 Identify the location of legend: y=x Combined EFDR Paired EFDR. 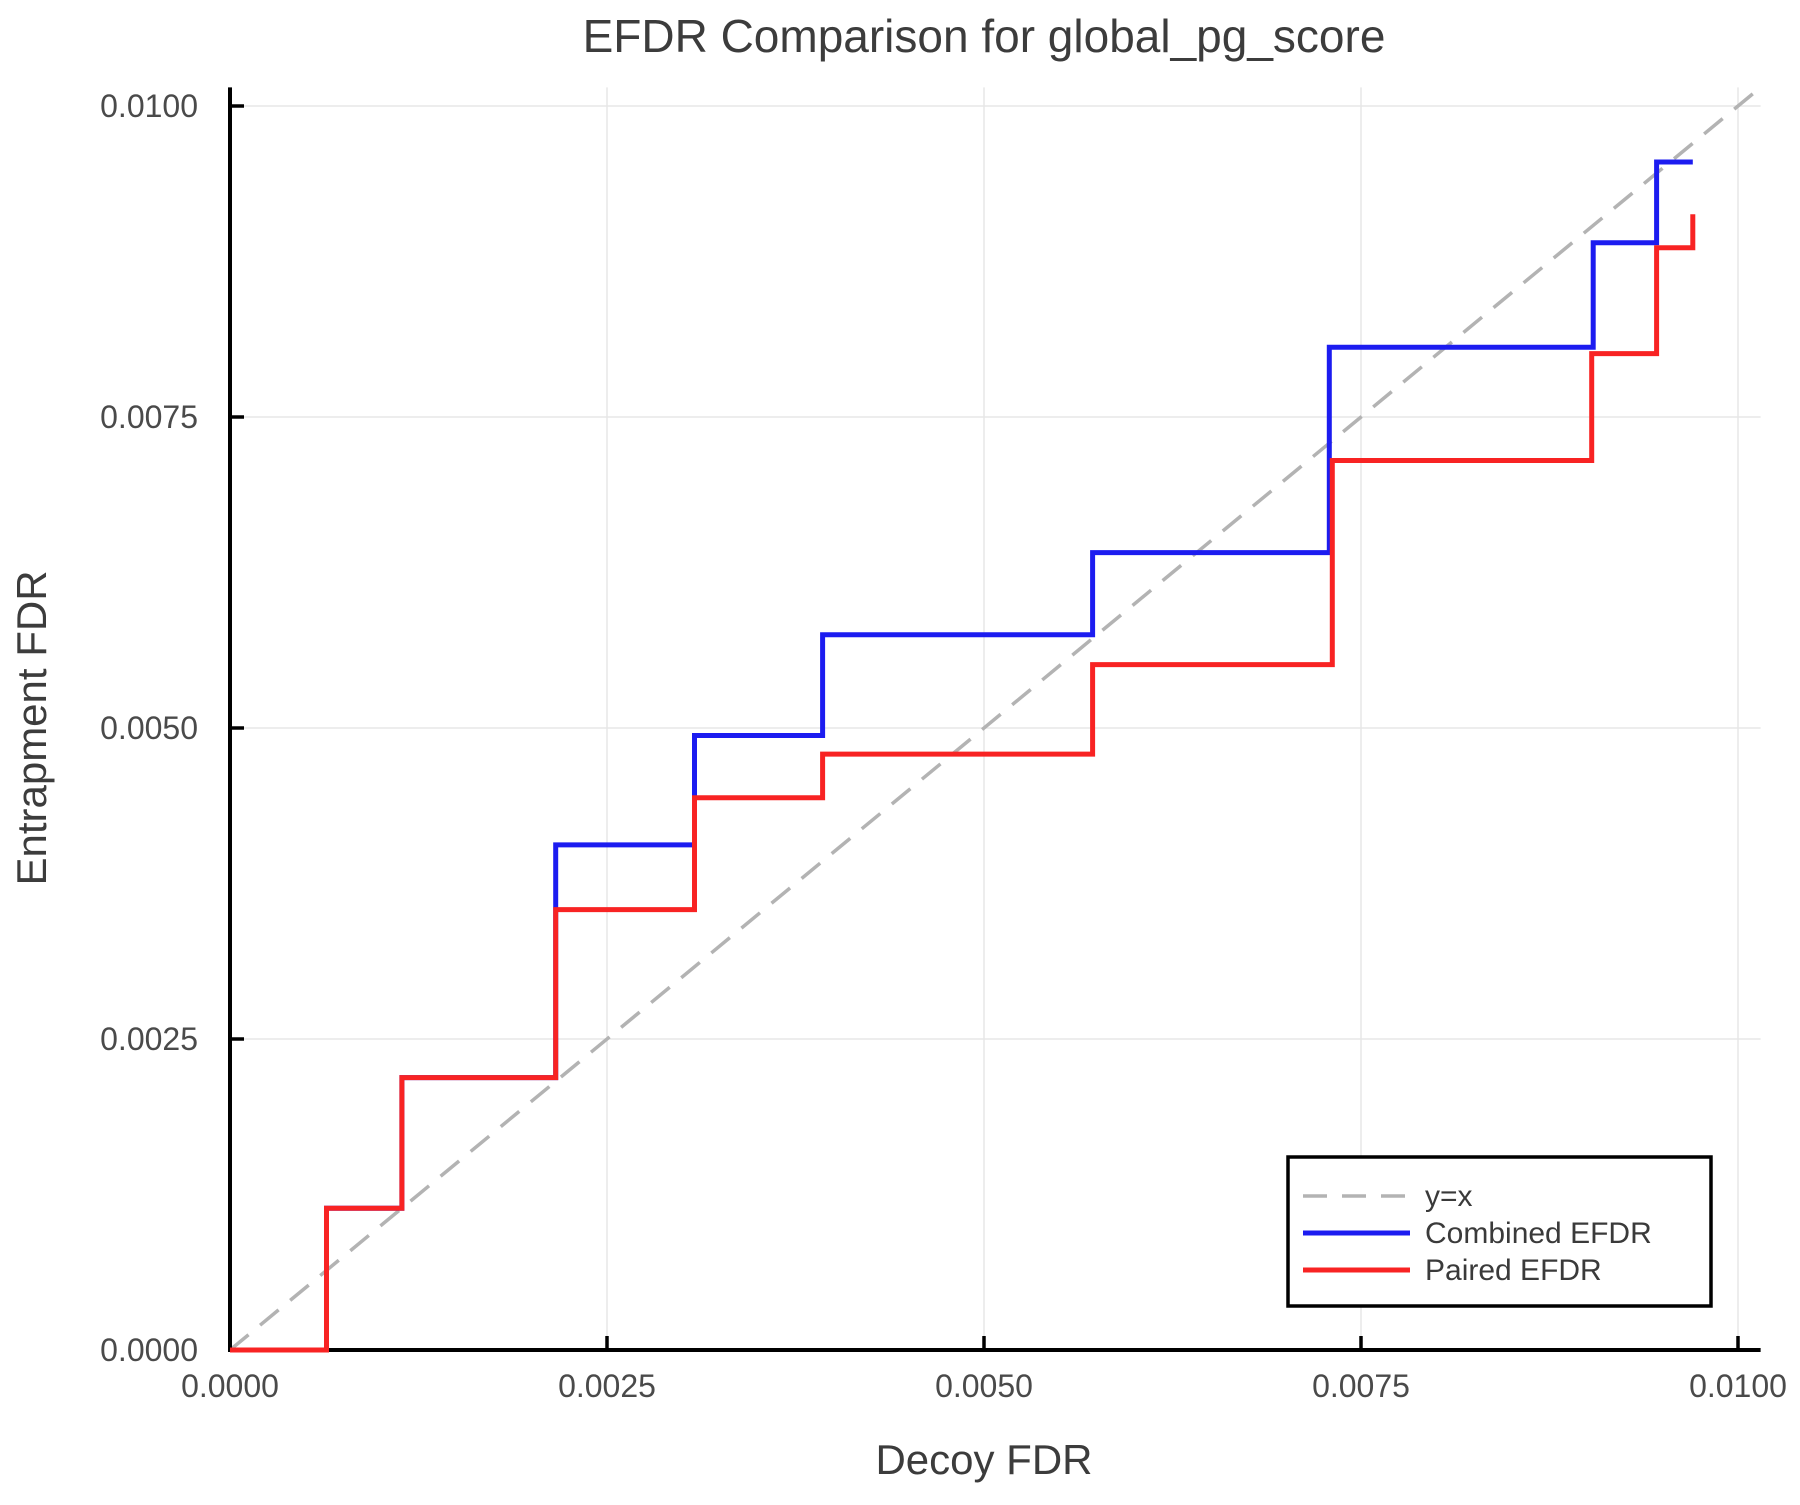
(1499, 1231).